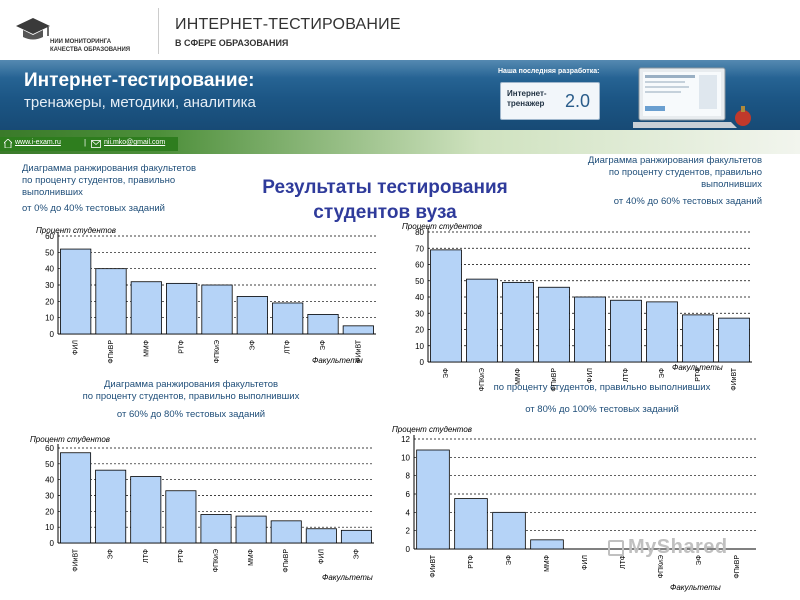 The image size is (800, 600). I want to click on graduation-cap-icon, so click(33, 29).